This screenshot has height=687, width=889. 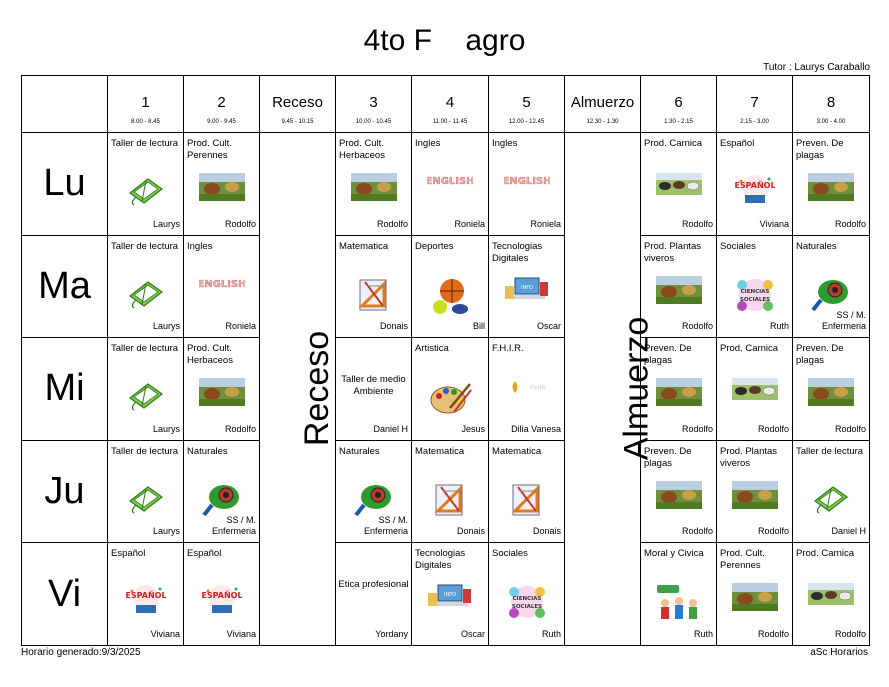 I want to click on svg-text: ESPAÑOL, so click(x=146, y=595).